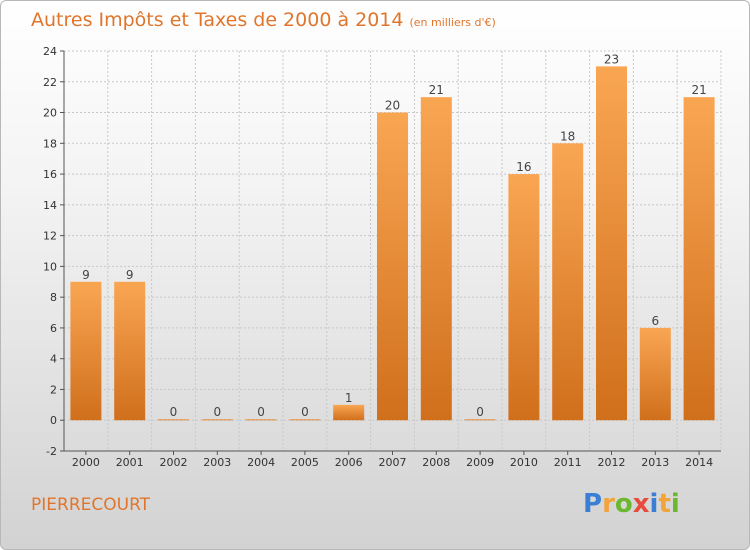 Image resolution: width=750 pixels, height=550 pixels. I want to click on x-tick-label: 2005, so click(305, 462).